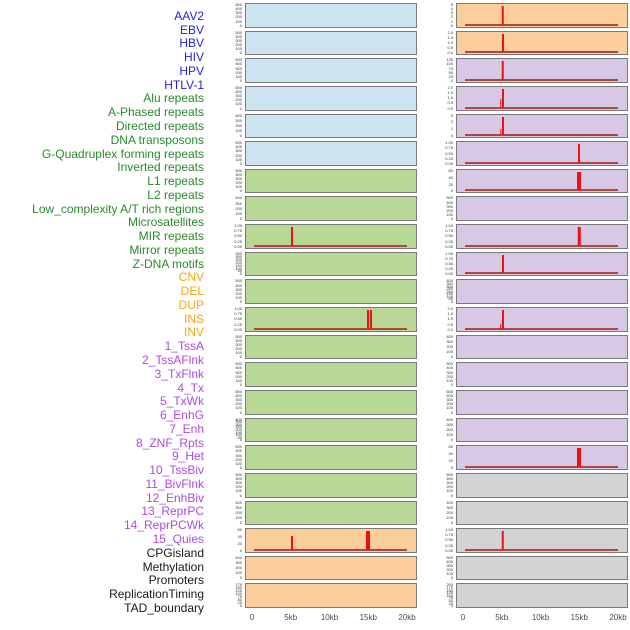  What do you see at coordinates (238, 591) in the screenshot?
I see `y-tick-label: 125` at bounding box center [238, 591].